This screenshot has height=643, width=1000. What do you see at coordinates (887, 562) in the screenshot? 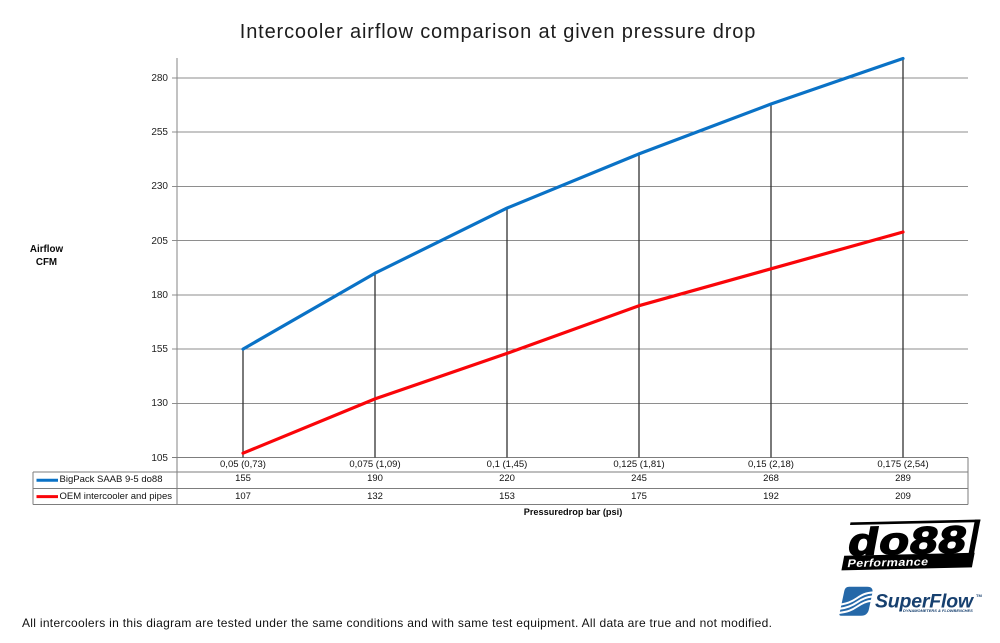
I see `svg-text: Performance` at bounding box center [887, 562].